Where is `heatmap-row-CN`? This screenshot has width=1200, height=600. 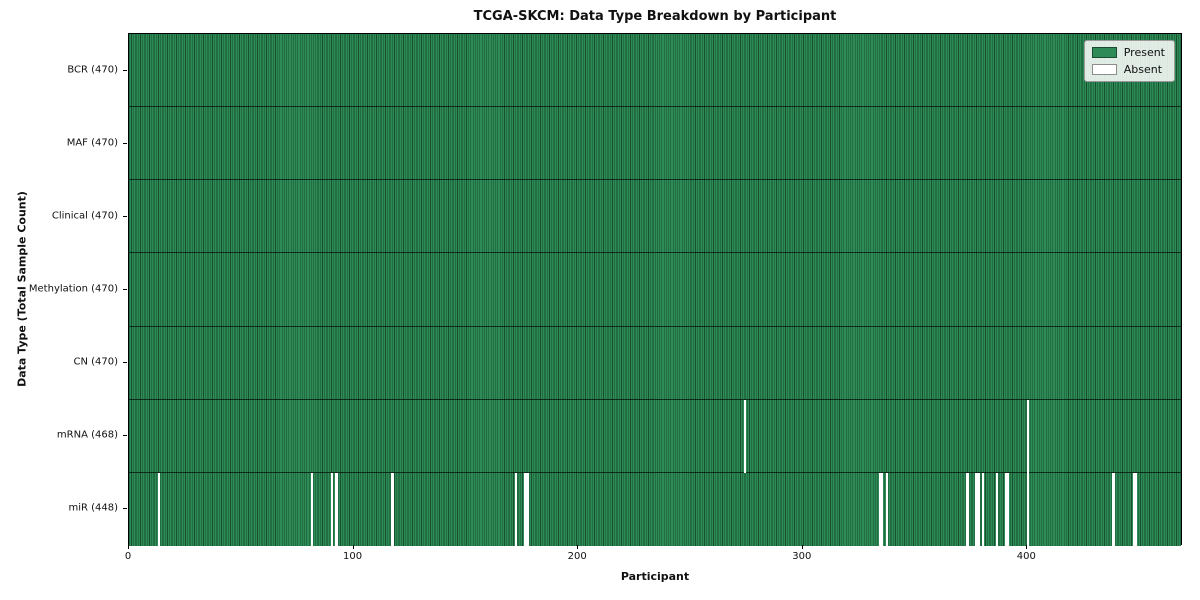
heatmap-row-CN is located at coordinates (655, 363).